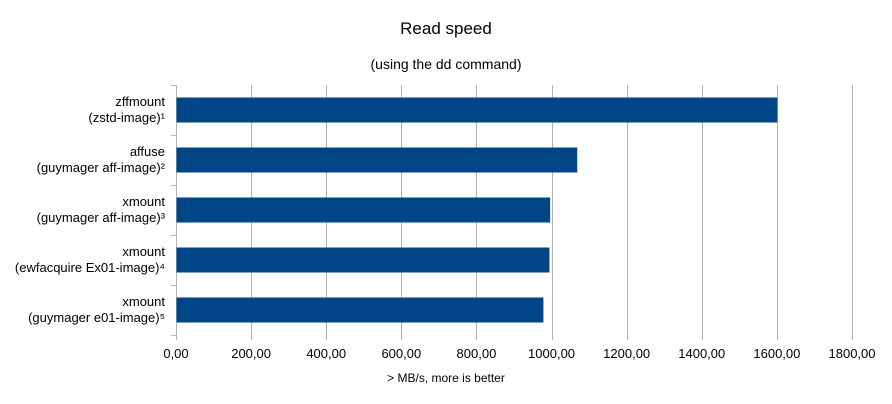 The height and width of the screenshot is (404, 892). What do you see at coordinates (446, 64) in the screenshot?
I see `chart-subtitle: (using the dd command)` at bounding box center [446, 64].